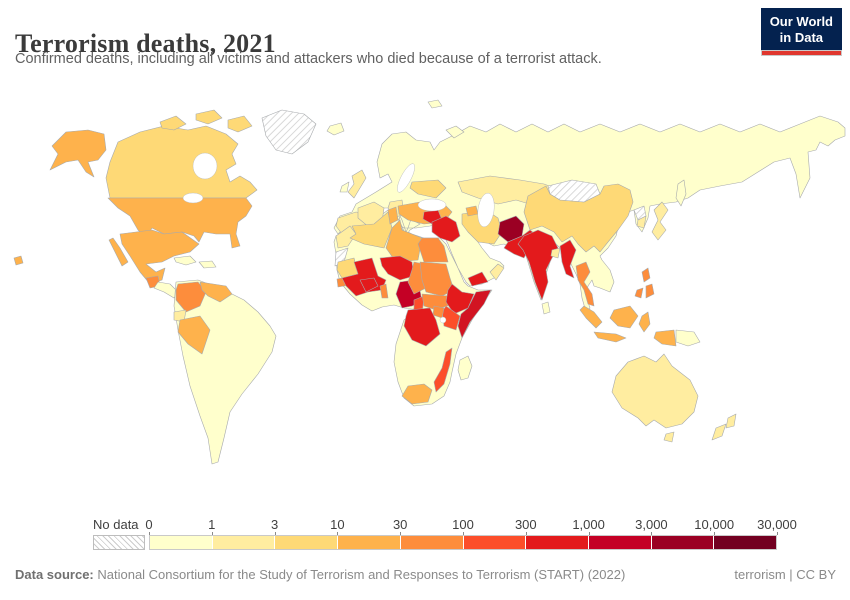 The image size is (850, 600). What do you see at coordinates (422, 327) in the screenshot?
I see `country-drc` at bounding box center [422, 327].